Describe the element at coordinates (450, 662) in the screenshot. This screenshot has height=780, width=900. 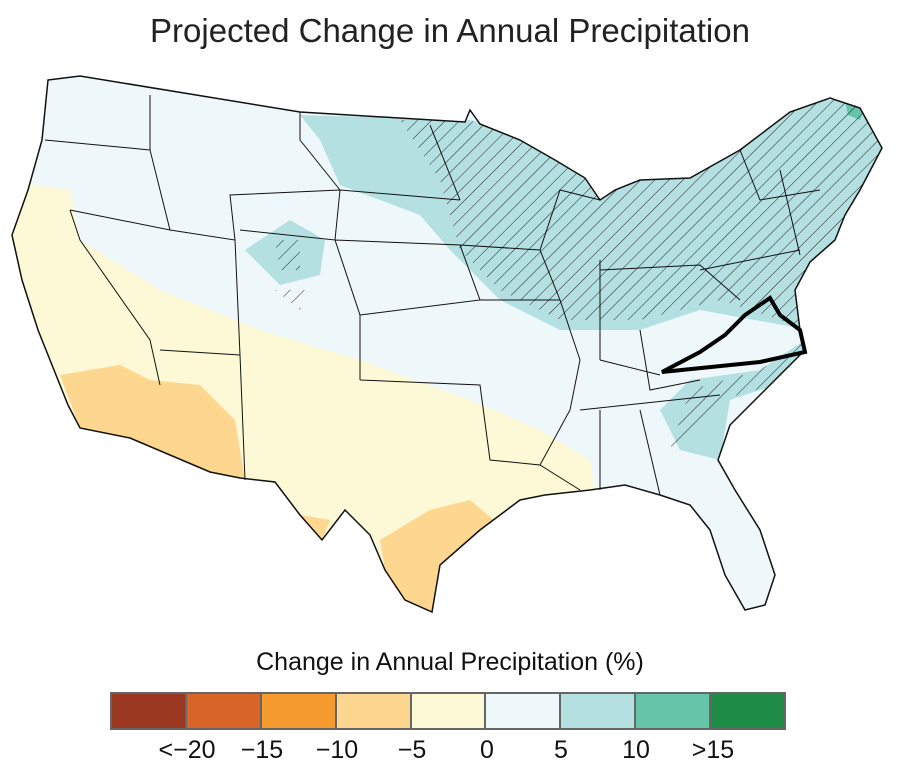
I see `legend-title: Change in Annual Precipitation (%)` at that location.